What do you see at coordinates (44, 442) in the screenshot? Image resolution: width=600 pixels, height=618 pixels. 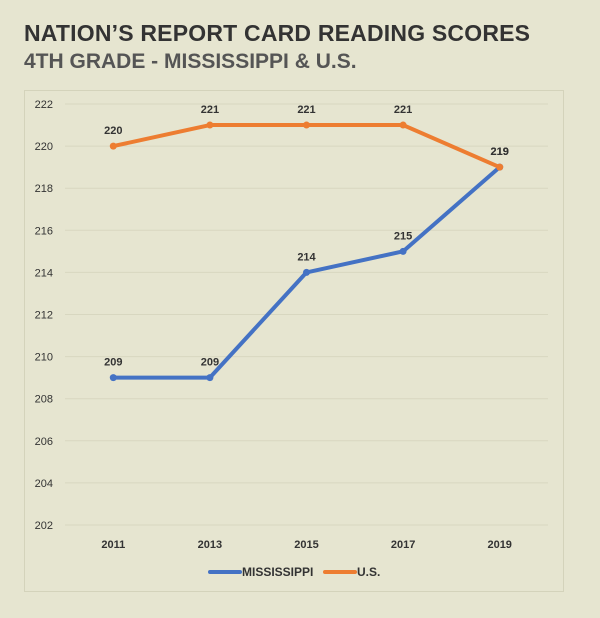 I see `y-tick-label: 206` at bounding box center [44, 442].